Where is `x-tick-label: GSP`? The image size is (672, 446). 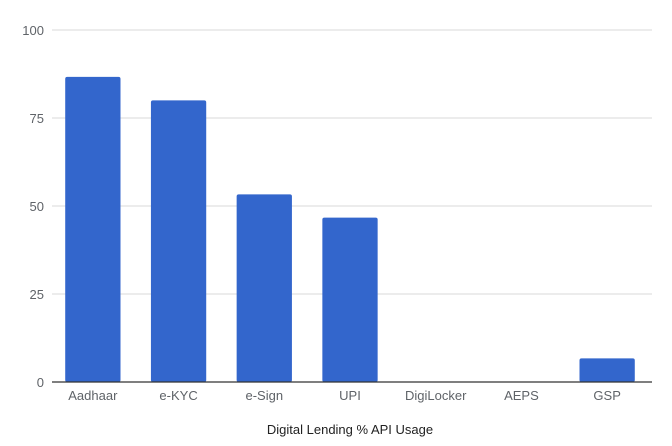
x-tick-label: GSP is located at coordinates (606, 395).